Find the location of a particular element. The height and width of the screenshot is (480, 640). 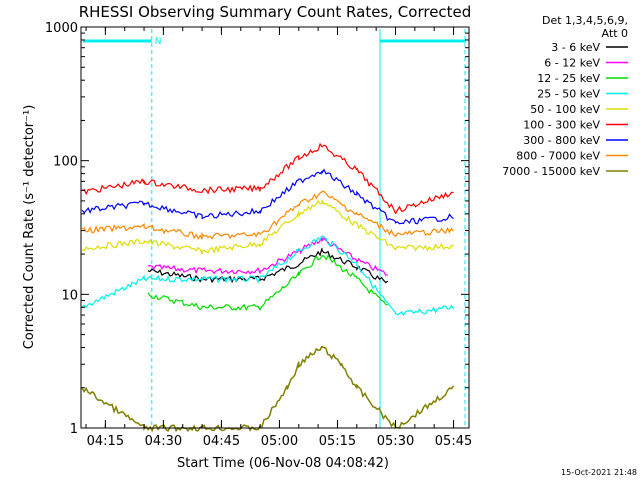

y-axis-label: Corrected Count Rate (s⁻¹ detector⁻¹) is located at coordinates (29, 227).